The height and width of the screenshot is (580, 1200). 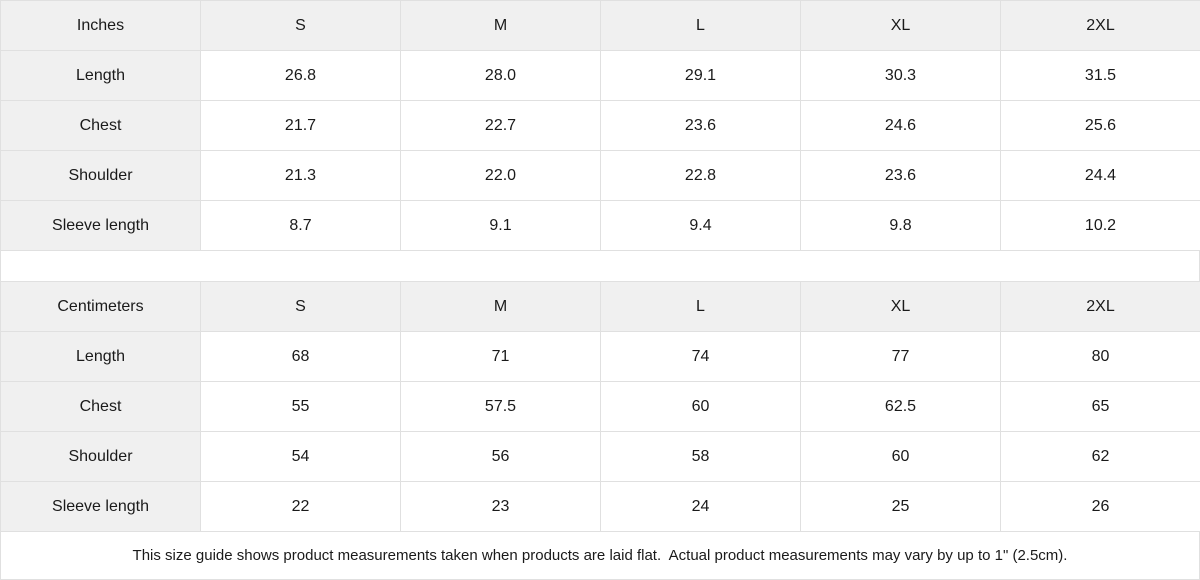 I want to click on measurement-cell: 21.7, so click(x=300, y=125).